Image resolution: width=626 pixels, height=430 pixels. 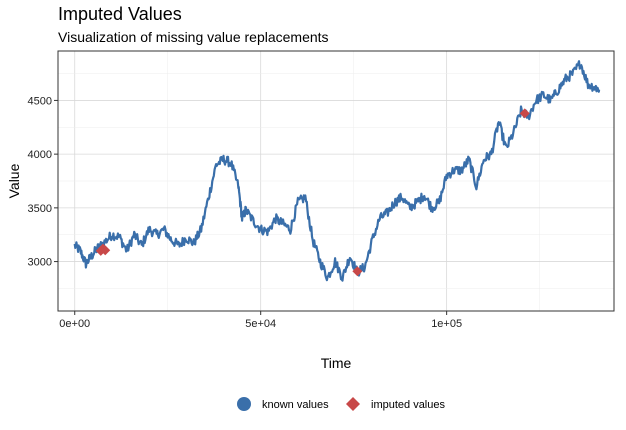 I want to click on legend-known-marker, so click(x=244, y=404).